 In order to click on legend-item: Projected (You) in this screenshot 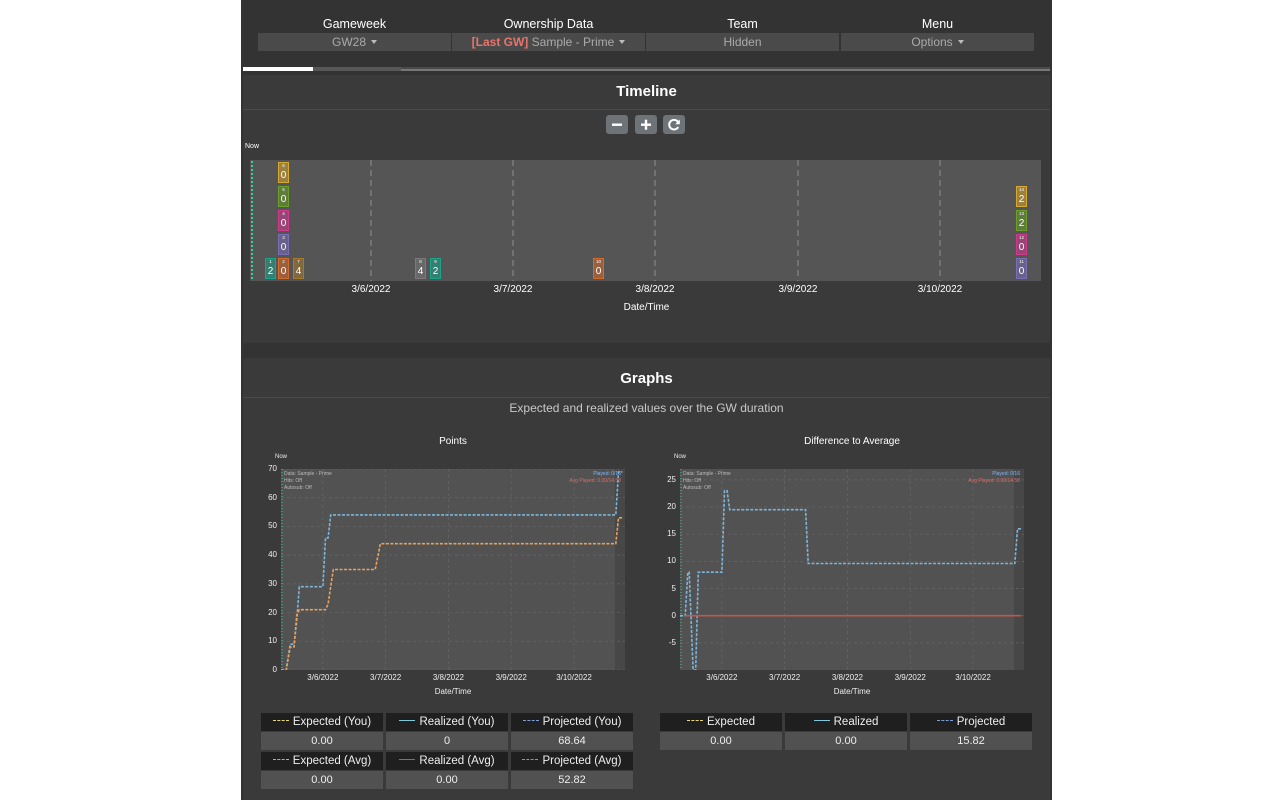, I will do `click(572, 722)`.